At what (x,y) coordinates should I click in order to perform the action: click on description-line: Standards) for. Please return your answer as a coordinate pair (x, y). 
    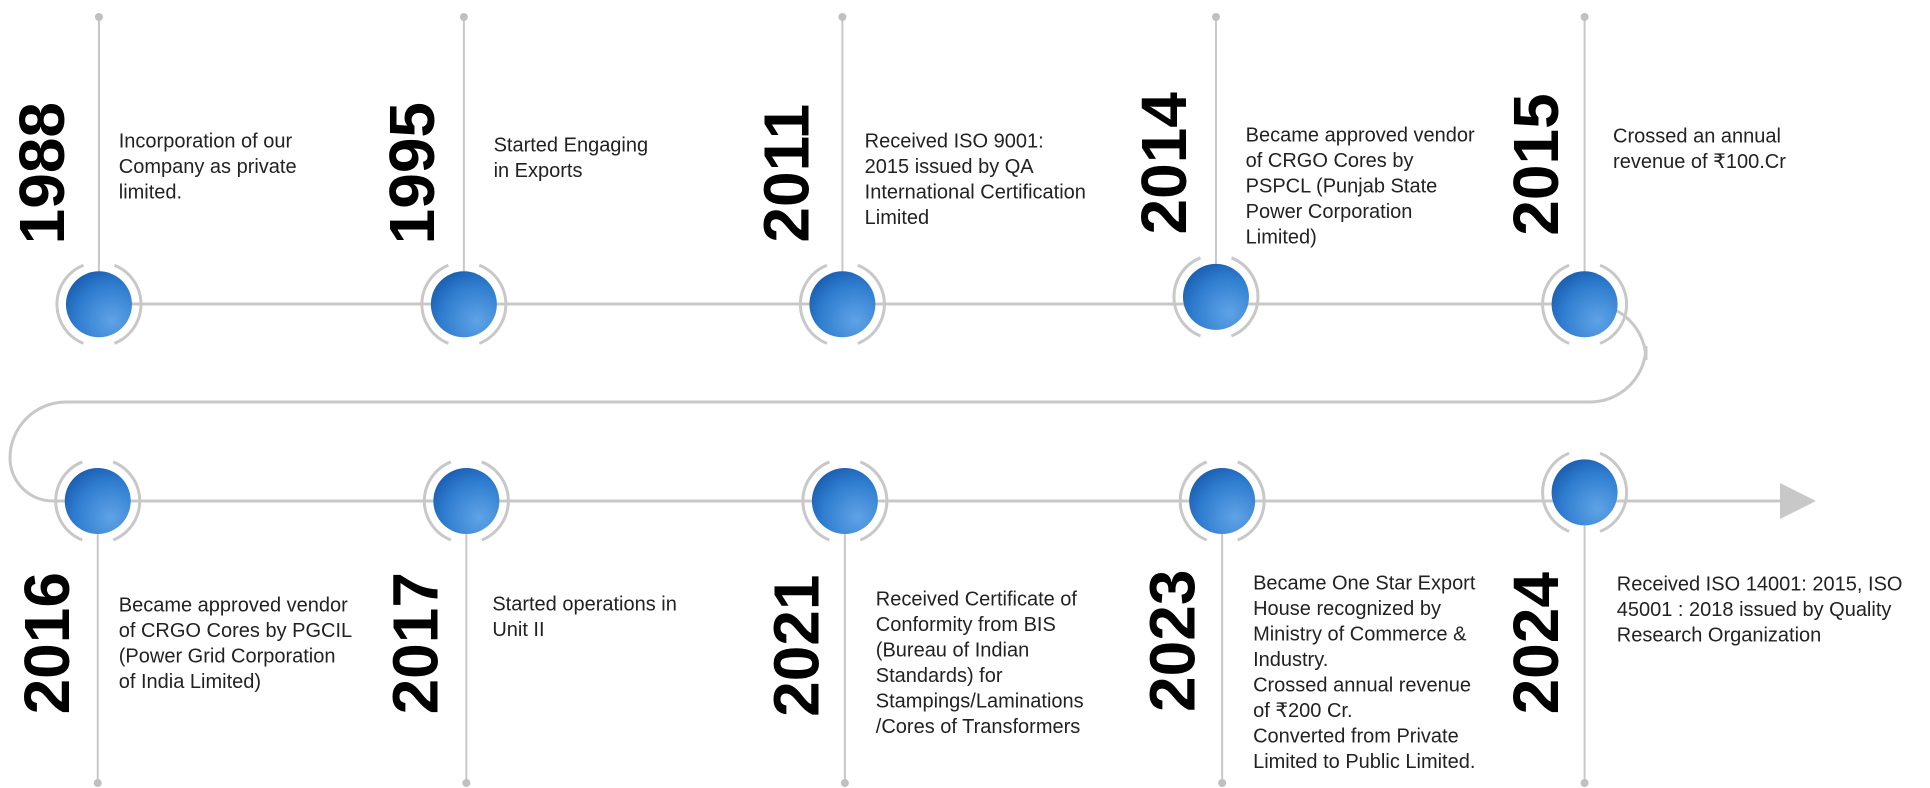
    Looking at the image, I should click on (939, 676).